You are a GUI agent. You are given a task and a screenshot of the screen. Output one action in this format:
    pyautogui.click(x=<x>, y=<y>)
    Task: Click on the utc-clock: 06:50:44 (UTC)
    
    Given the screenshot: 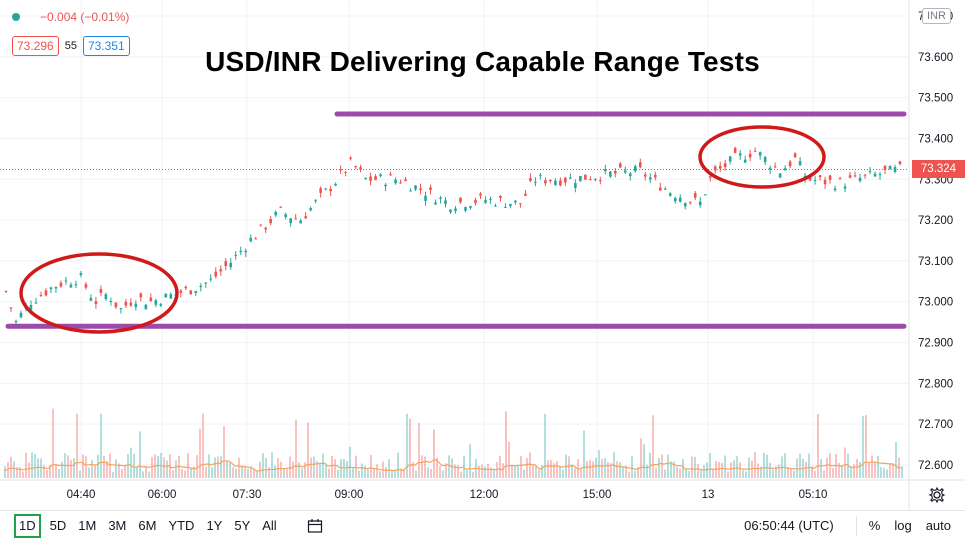 What is the action you would take?
    pyautogui.click(x=789, y=525)
    